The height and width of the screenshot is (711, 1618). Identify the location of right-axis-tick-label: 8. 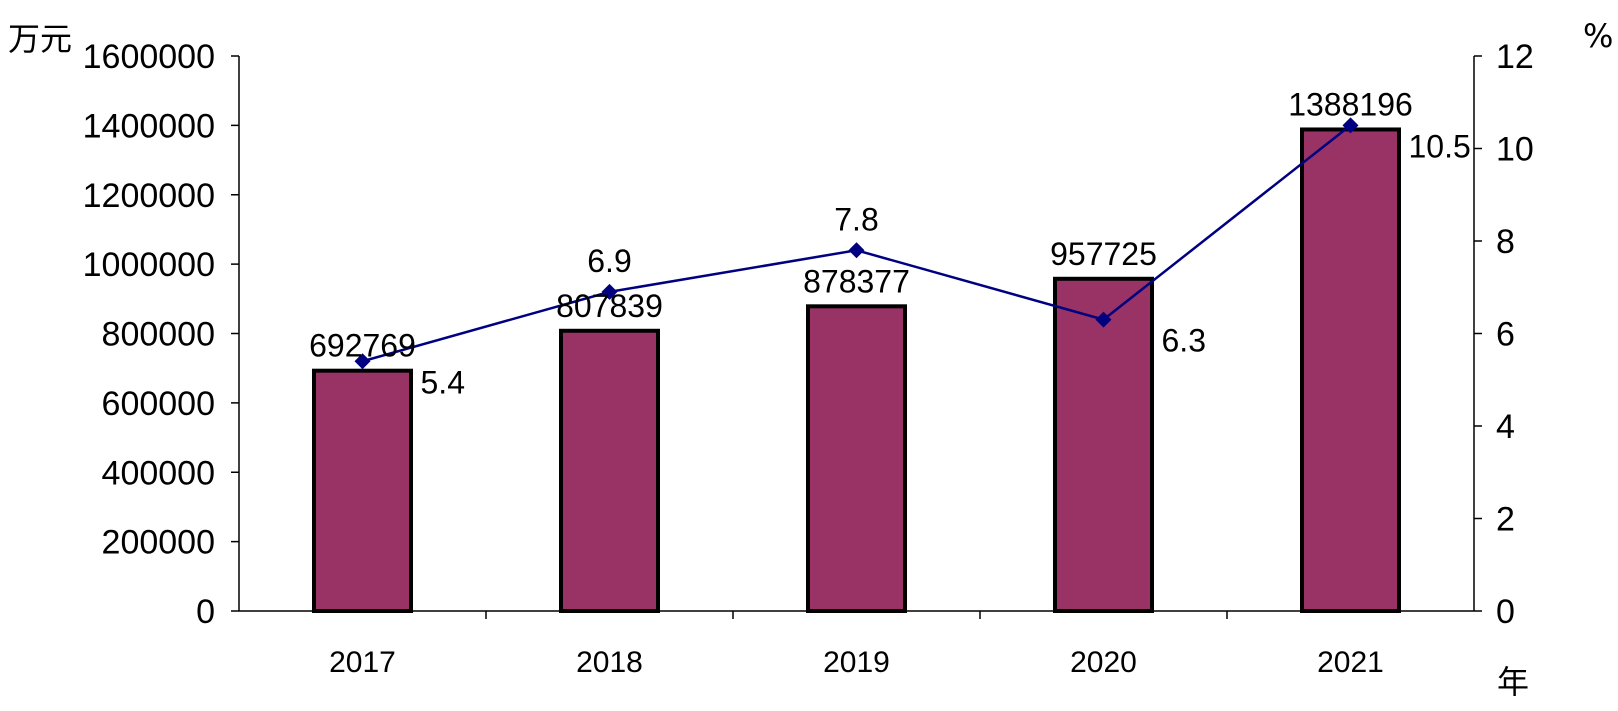
(1505, 242).